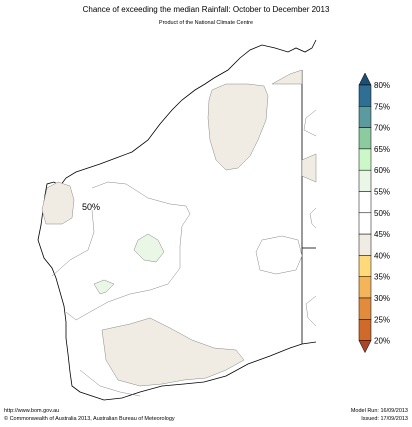 The height and width of the screenshot is (427, 412). What do you see at coordinates (382, 106) in the screenshot?
I see `legend-tick-label: 75%` at bounding box center [382, 106].